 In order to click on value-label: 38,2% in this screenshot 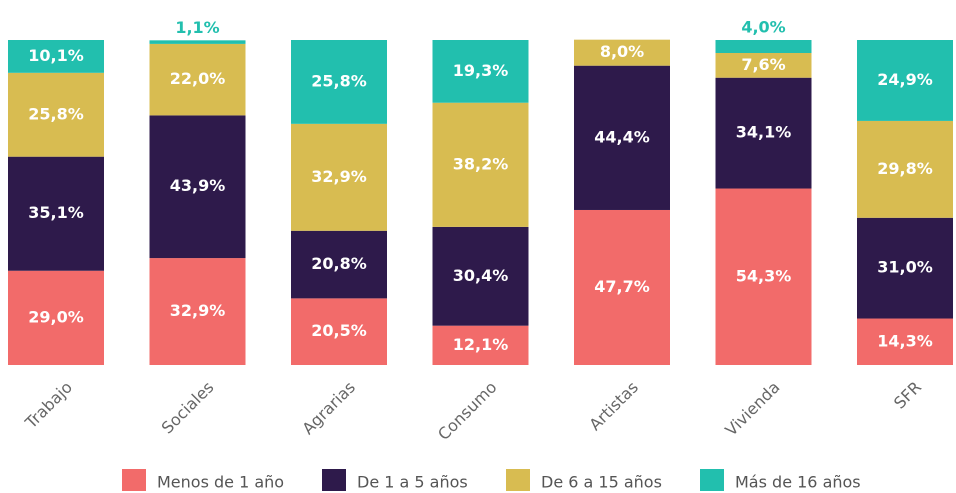, I will do `click(481, 163)`.